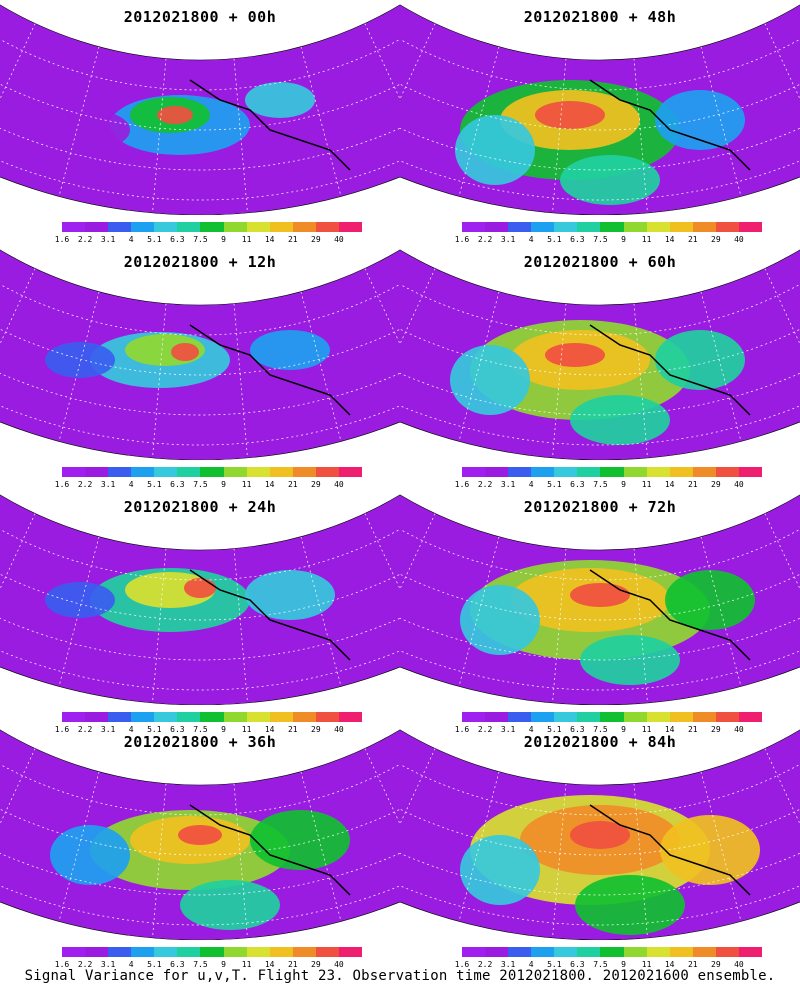 This screenshot has width=800, height=1000. Describe the element at coordinates (508, 484) in the screenshot. I see `colorbar-tick-label: 3.1` at that location.